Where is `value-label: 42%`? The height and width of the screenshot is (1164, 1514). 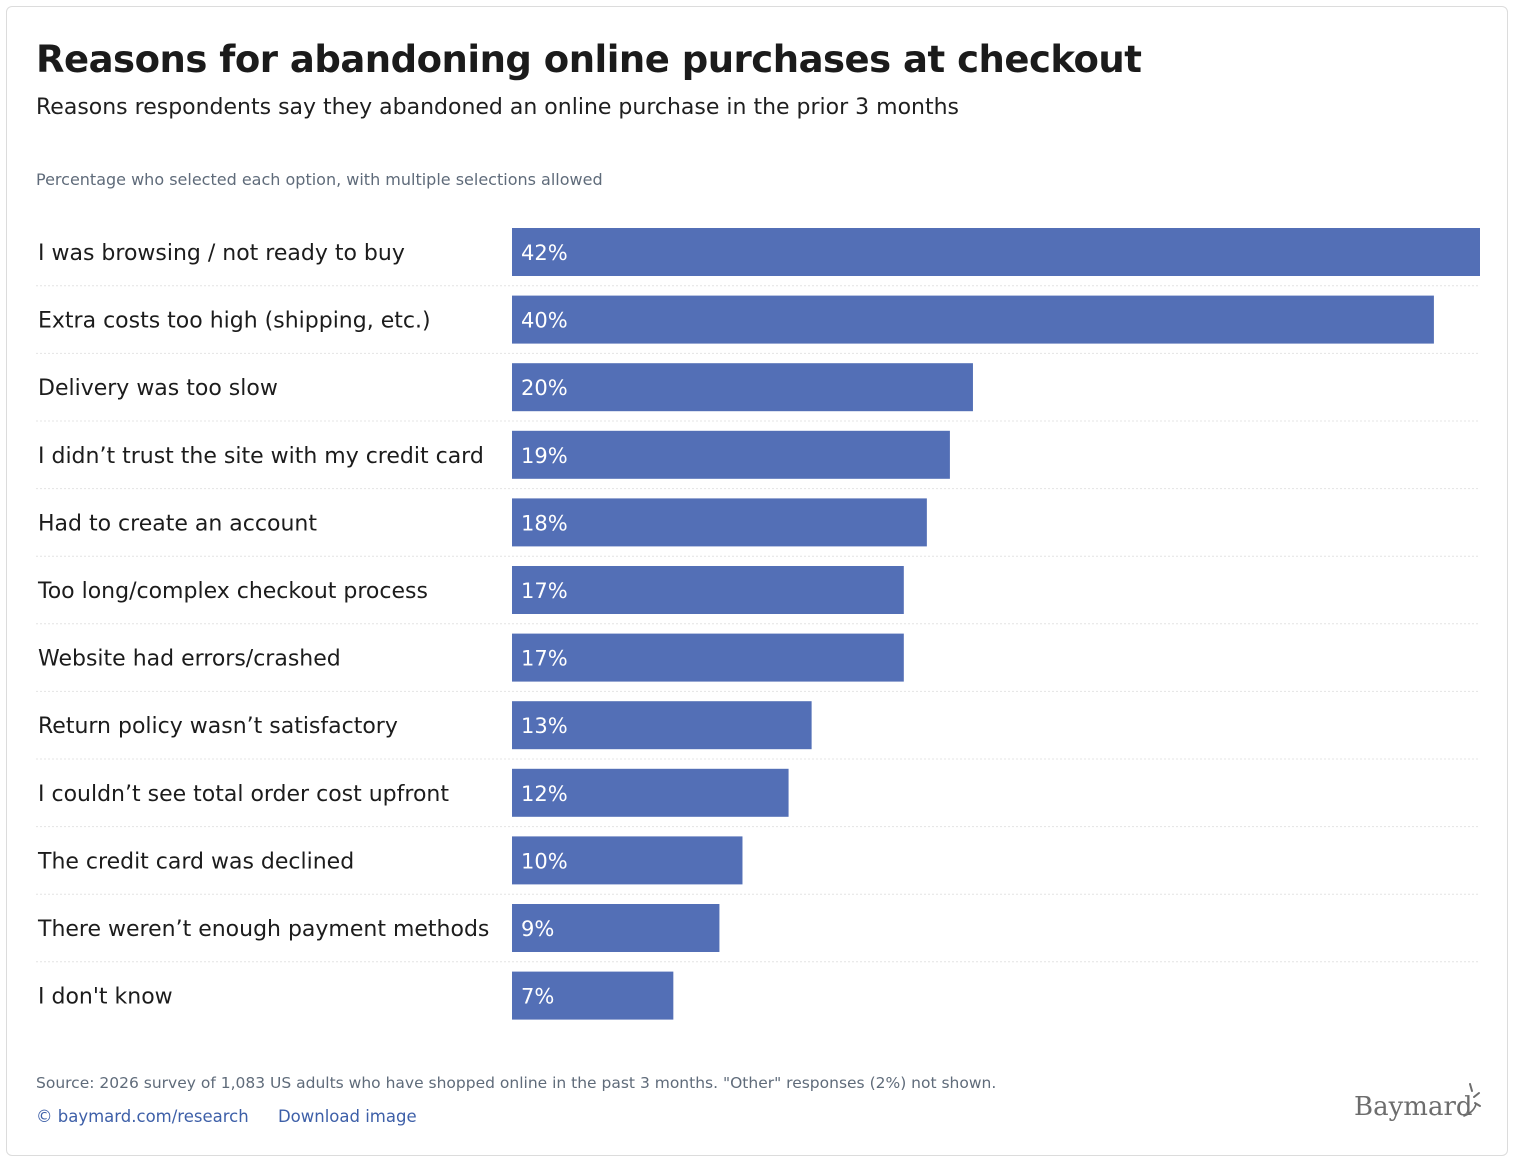
value-label: 42% is located at coordinates (544, 253).